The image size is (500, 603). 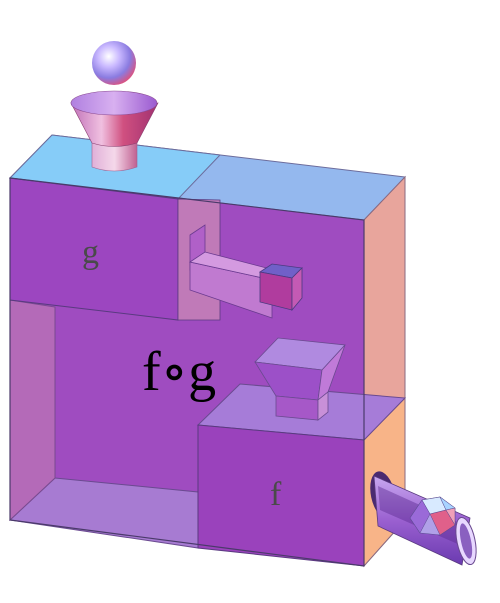 What do you see at coordinates (276, 494) in the screenshot?
I see `f-label: f` at bounding box center [276, 494].